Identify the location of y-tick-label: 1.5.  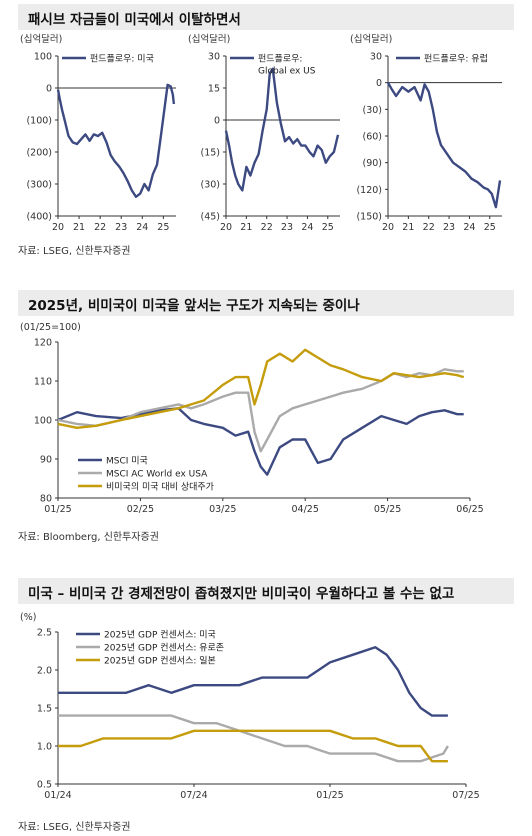
(44, 709).